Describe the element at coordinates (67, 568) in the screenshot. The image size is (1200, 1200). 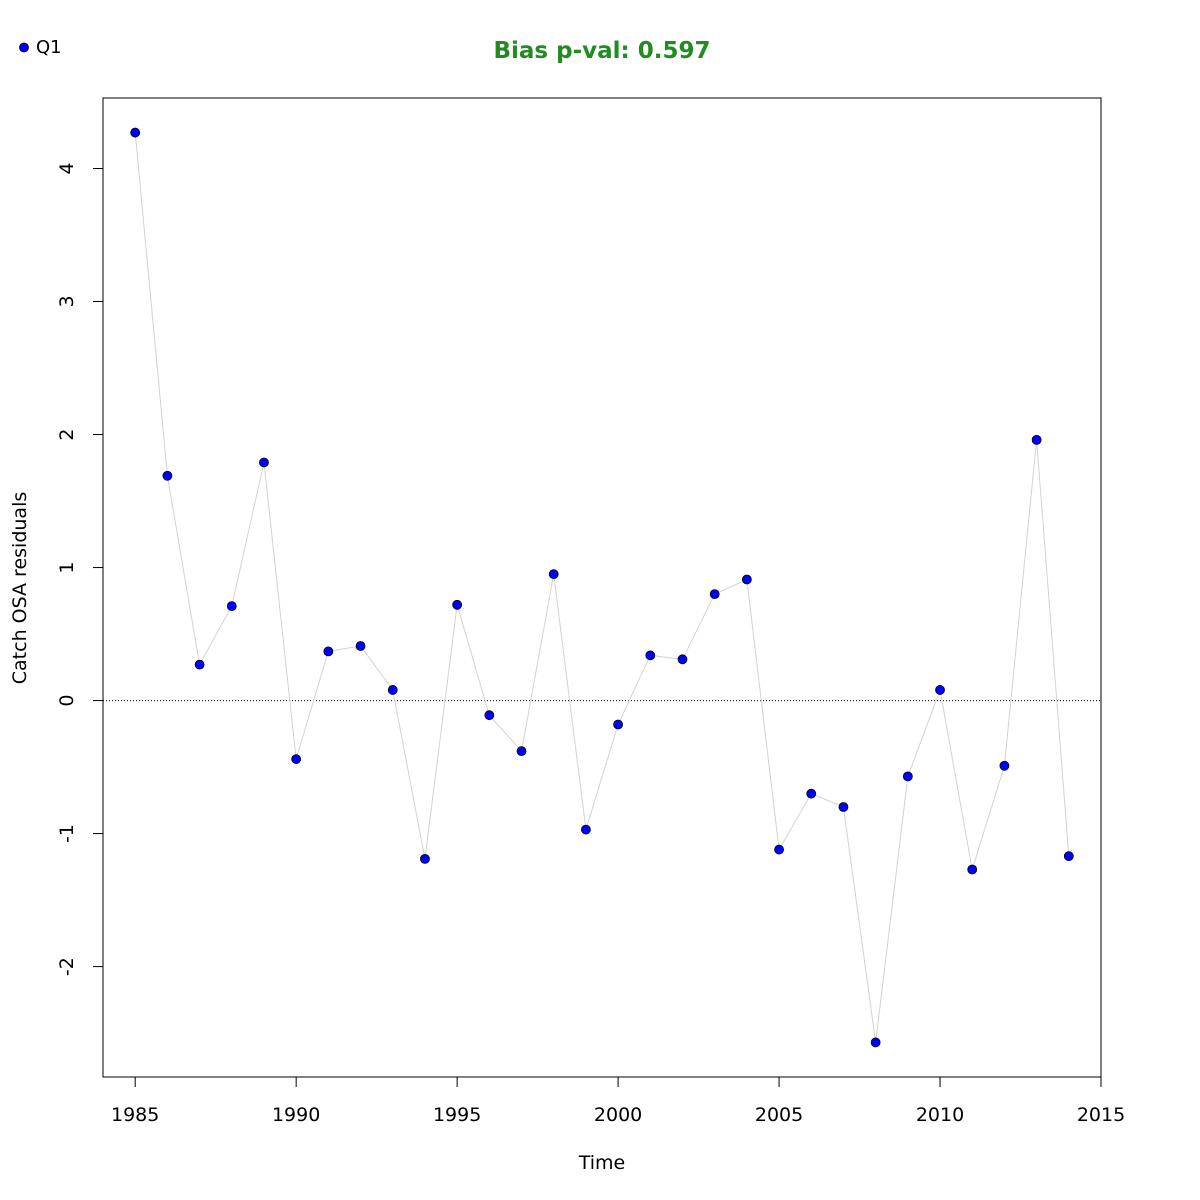
I see `y-tick-label: 1` at that location.